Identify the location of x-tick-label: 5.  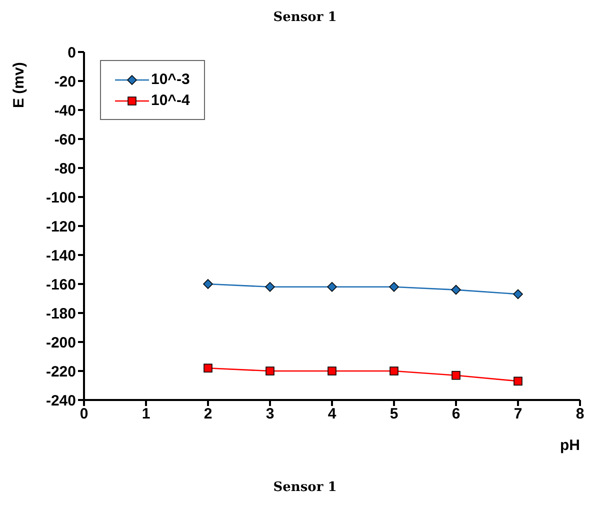
(394, 414).